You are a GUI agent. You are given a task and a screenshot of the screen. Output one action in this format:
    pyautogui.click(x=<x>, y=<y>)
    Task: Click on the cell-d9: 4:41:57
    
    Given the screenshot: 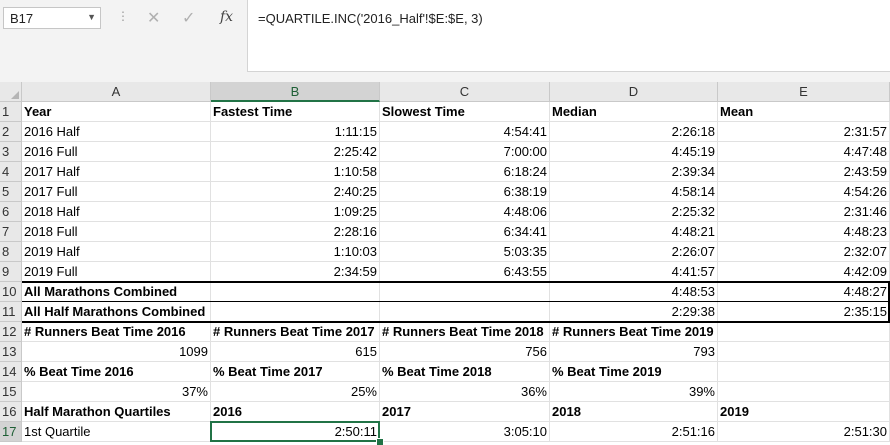 What is the action you would take?
    pyautogui.click(x=634, y=272)
    